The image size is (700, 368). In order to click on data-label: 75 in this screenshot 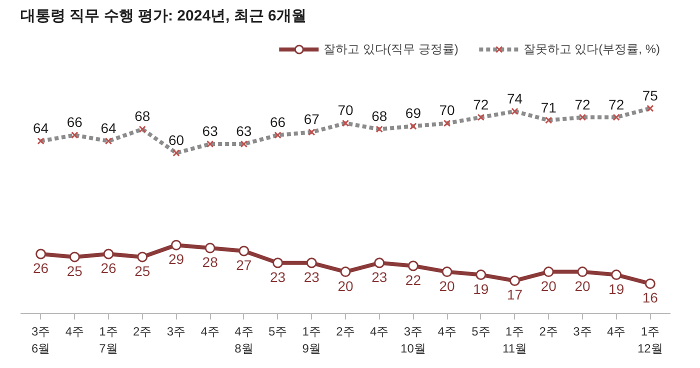, I will do `click(650, 95)`.